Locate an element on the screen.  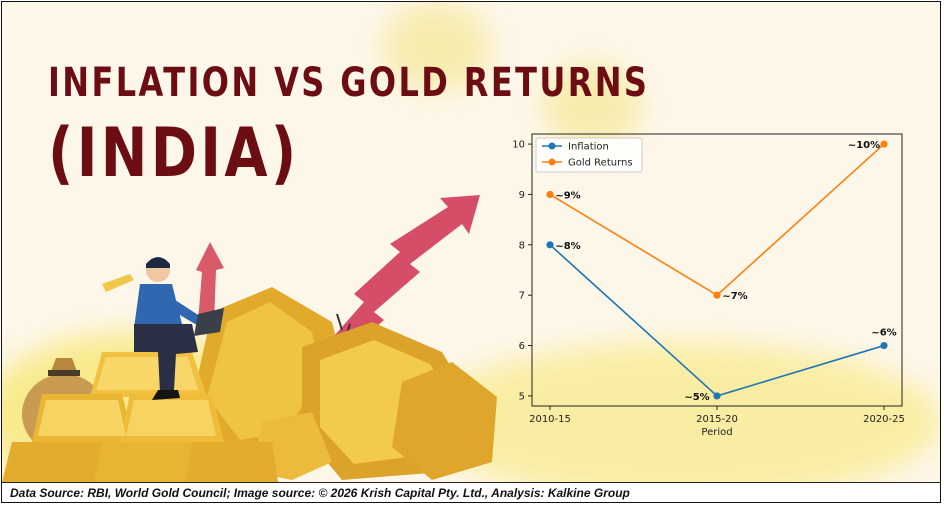
legend-label-gold-returns: Gold Returns is located at coordinates (600, 163).